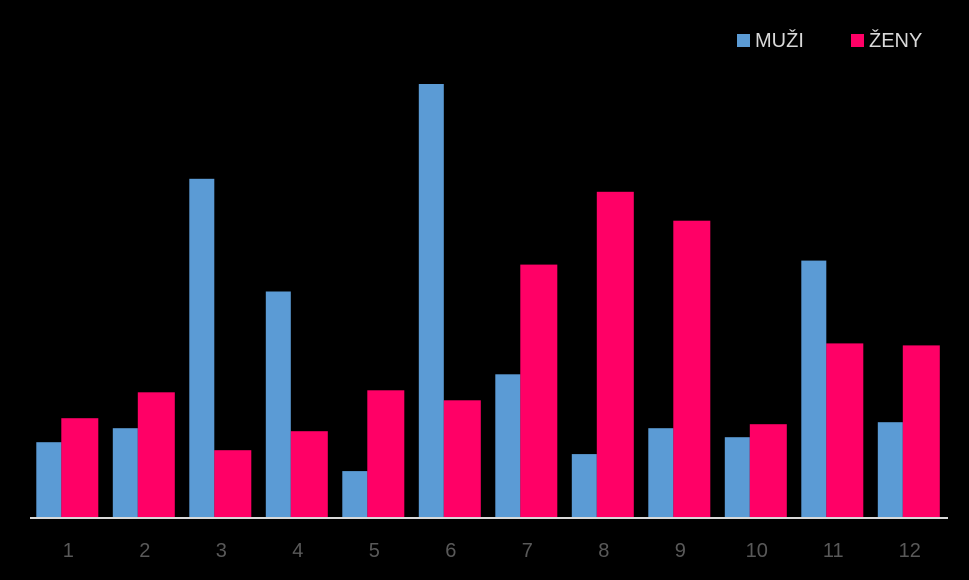  I want to click on legend-label: ŽENY, so click(895, 40).